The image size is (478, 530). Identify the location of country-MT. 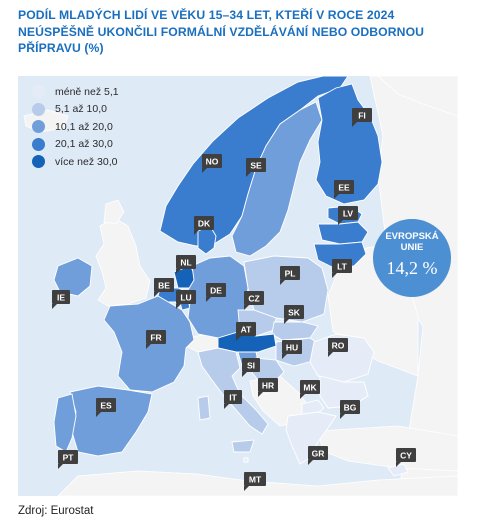
(246, 460).